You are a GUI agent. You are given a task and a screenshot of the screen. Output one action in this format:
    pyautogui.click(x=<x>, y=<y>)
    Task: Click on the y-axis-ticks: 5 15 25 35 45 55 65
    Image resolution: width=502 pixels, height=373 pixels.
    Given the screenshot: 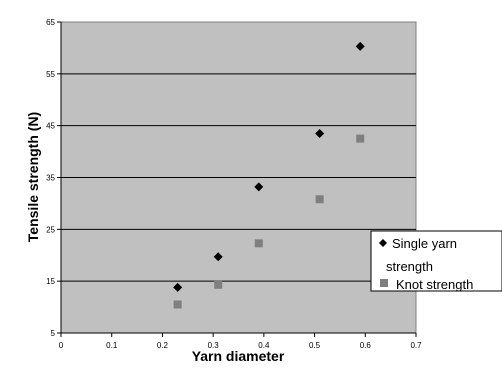 What is the action you would take?
    pyautogui.click(x=53, y=178)
    